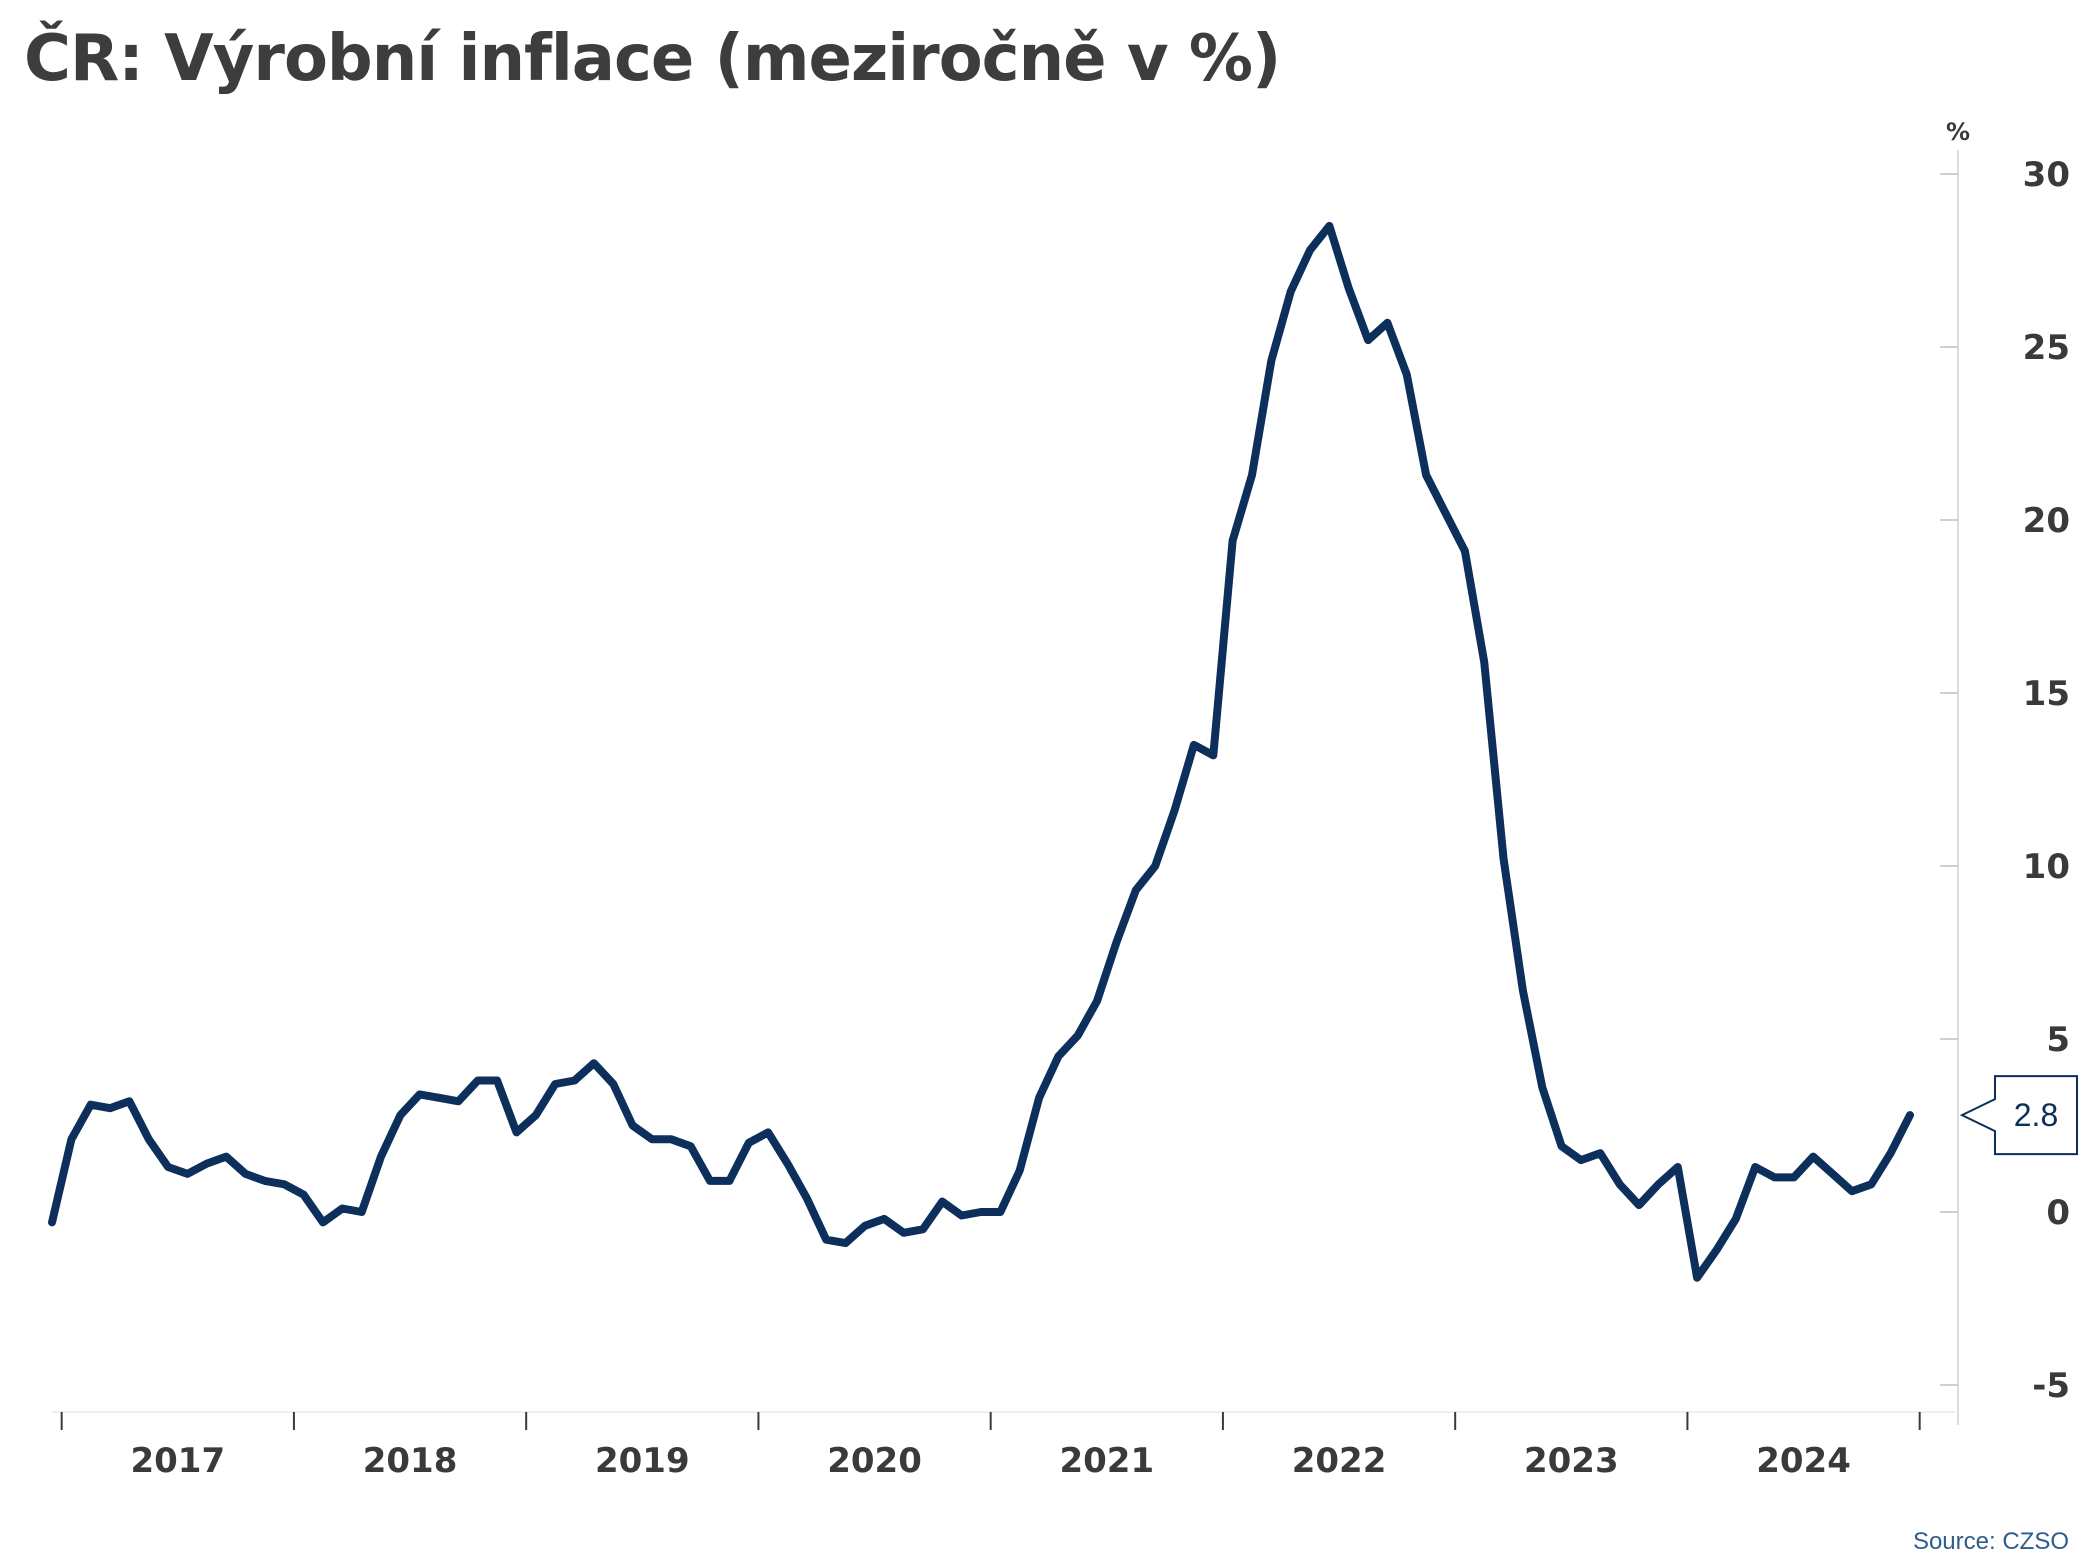 Image resolution: width=2093 pixels, height=1568 pixels. I want to click on x-tick-label: 2017, so click(177, 1461).